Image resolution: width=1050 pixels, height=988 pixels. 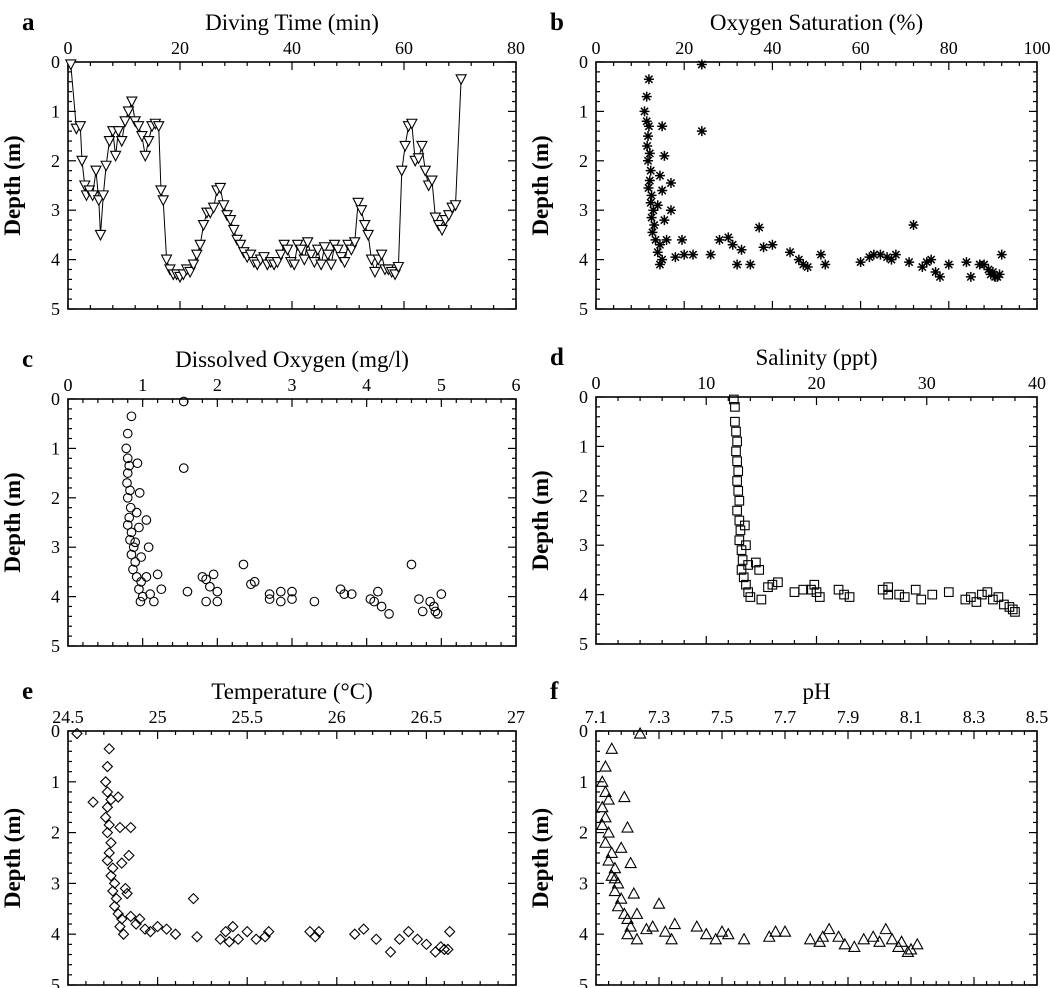 What do you see at coordinates (816, 691) in the screenshot?
I see `chart-title: pH` at bounding box center [816, 691].